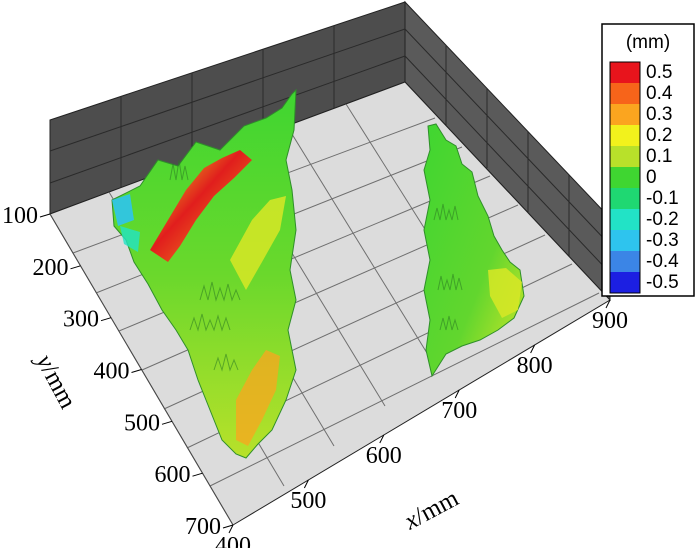  I want to click on colorbar-swatch-outline, so click(625, 177).